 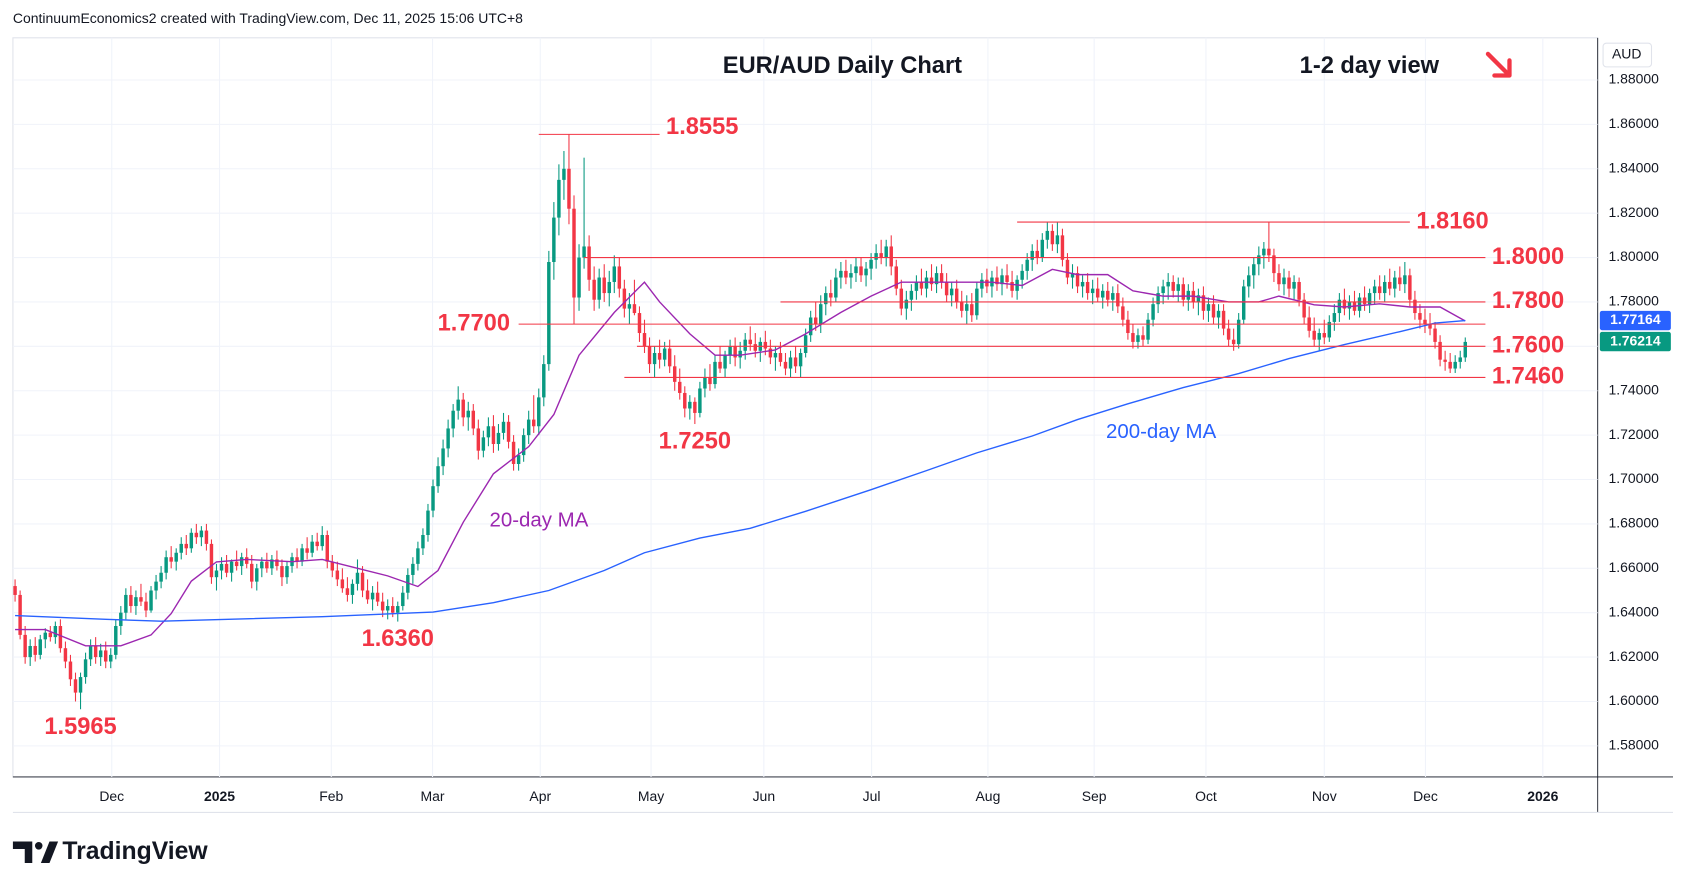 What do you see at coordinates (135, 851) in the screenshot?
I see `brand-name: TradingView` at bounding box center [135, 851].